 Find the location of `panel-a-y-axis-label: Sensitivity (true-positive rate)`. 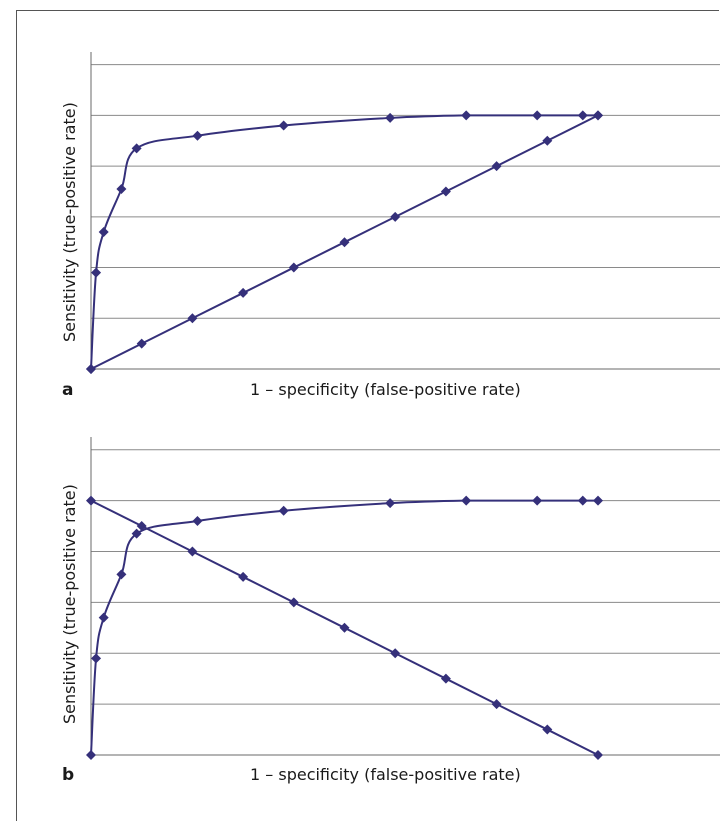

panel-a-y-axis-label: Sensitivity (true-positive rate) is located at coordinates (69, 222).